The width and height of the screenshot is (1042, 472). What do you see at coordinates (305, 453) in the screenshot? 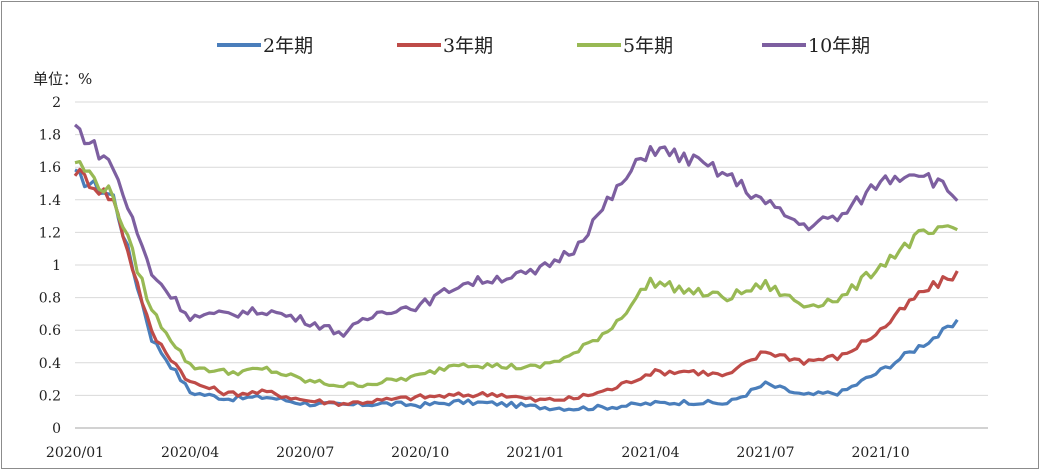
I see `x-tick-label: 2020/07` at bounding box center [305, 453].